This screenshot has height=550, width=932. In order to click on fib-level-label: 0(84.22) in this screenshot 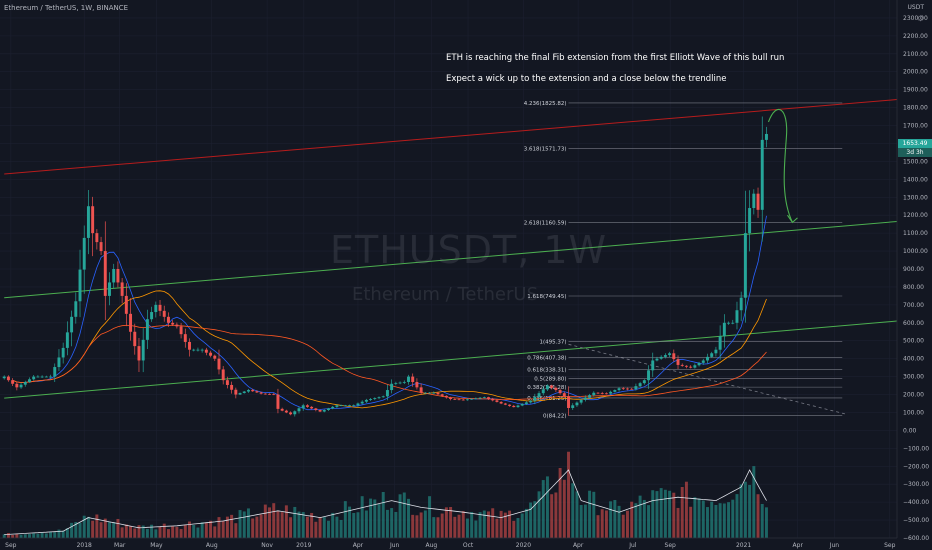, I will do `click(555, 416)`.